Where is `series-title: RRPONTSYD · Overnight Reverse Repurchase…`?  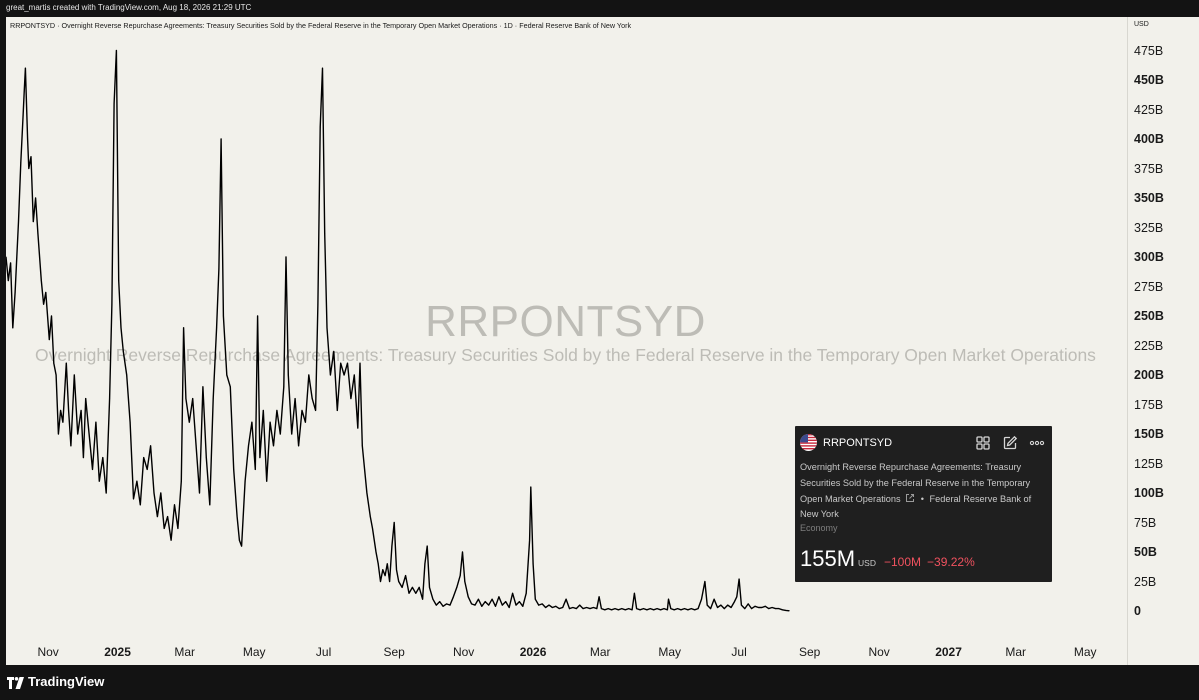
series-title: RRPONTSYD · Overnight Reverse Repurchase… is located at coordinates (321, 25).